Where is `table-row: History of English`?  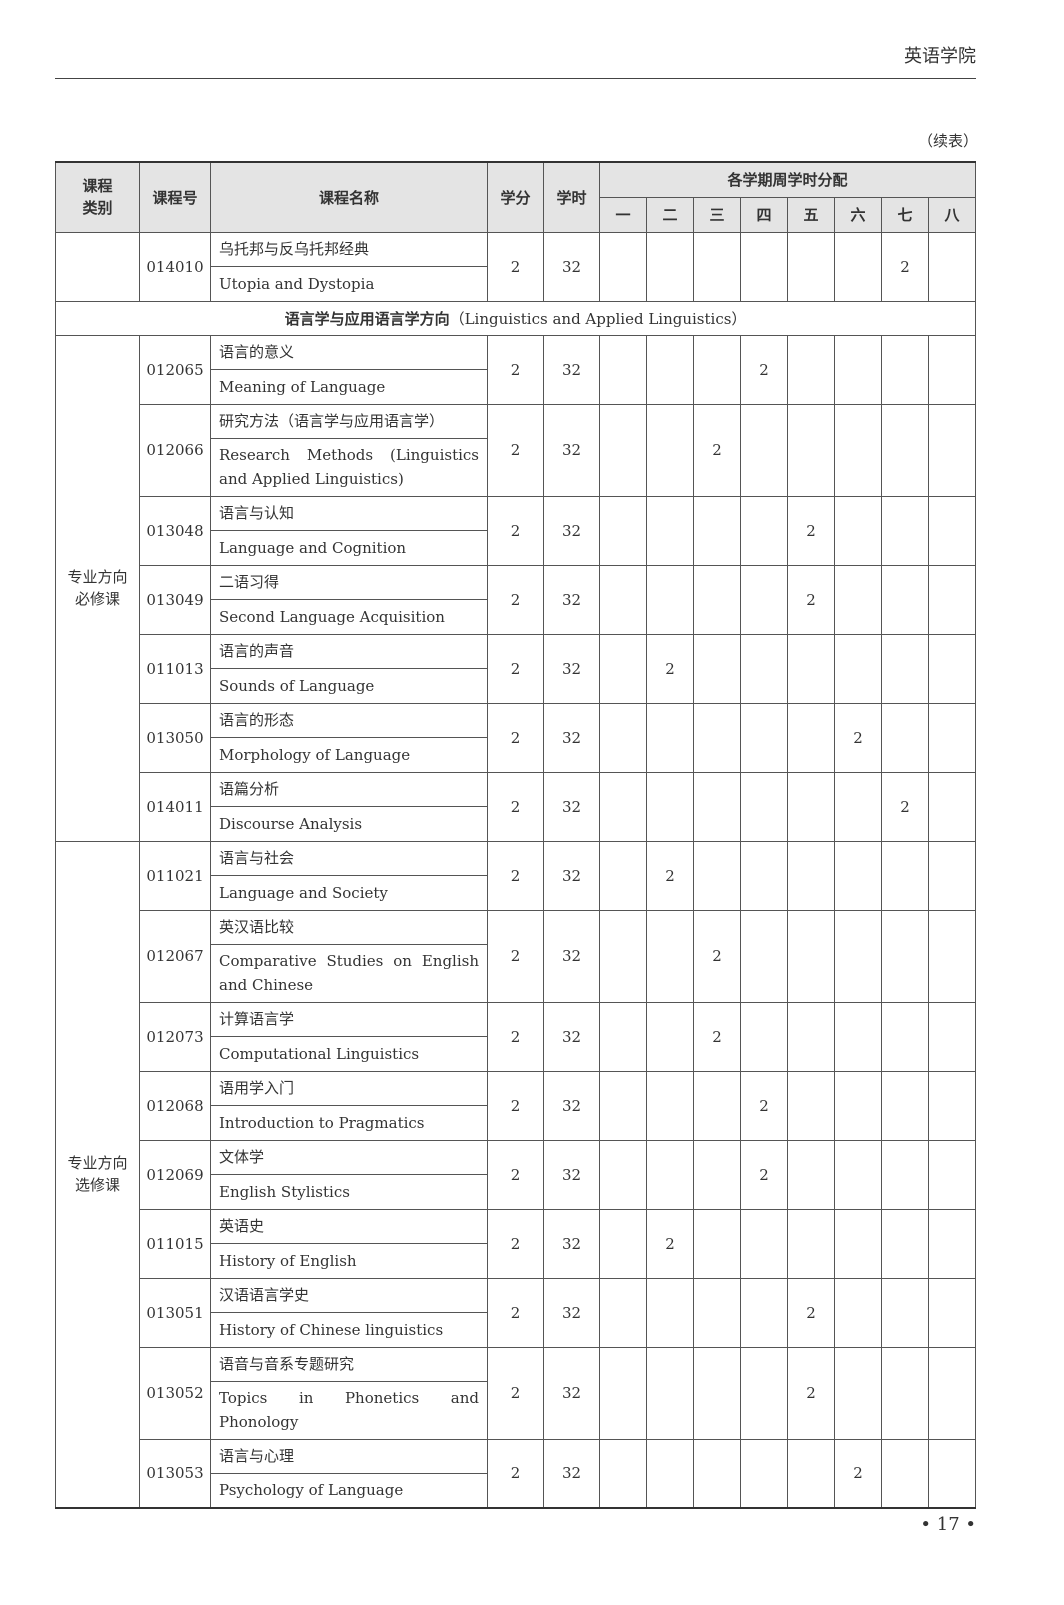
table-row: History of English is located at coordinates (516, 1260).